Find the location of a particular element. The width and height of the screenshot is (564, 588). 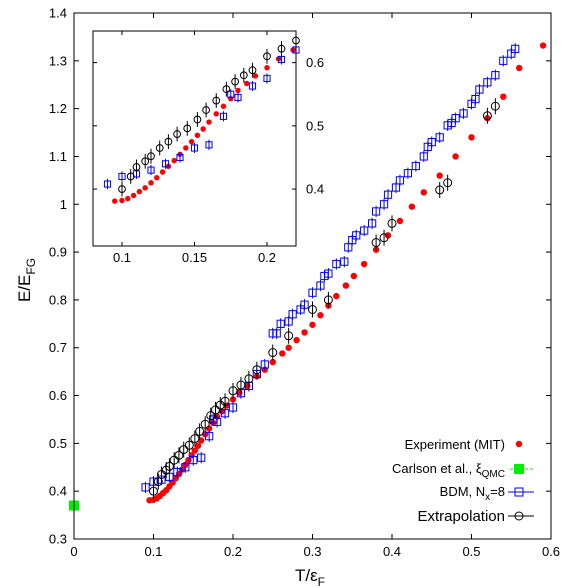

legend-label-bdm-suffix: =8 is located at coordinates (497, 491).